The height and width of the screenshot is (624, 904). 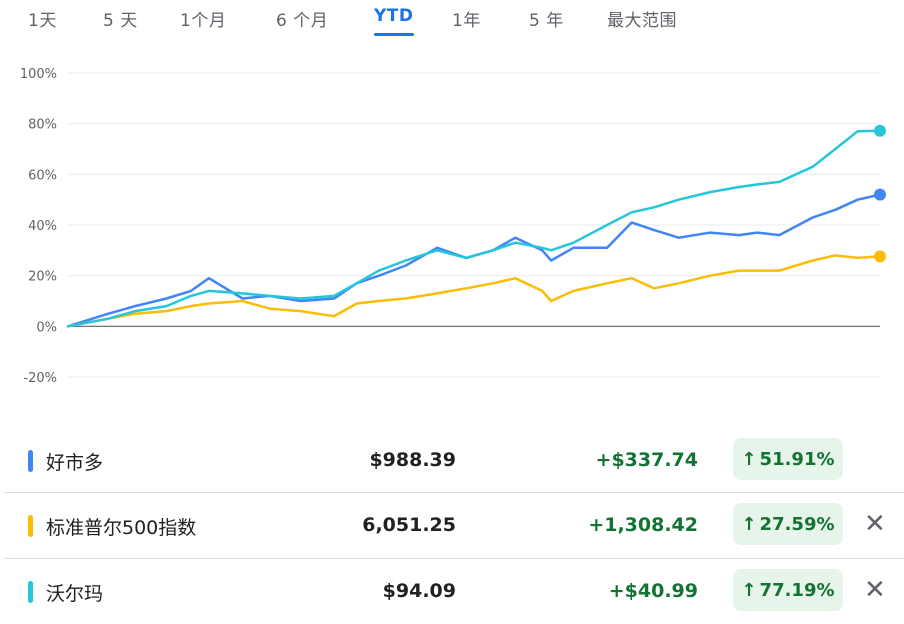 What do you see at coordinates (394, 34) in the screenshot?
I see `active-tab-indicator` at bounding box center [394, 34].